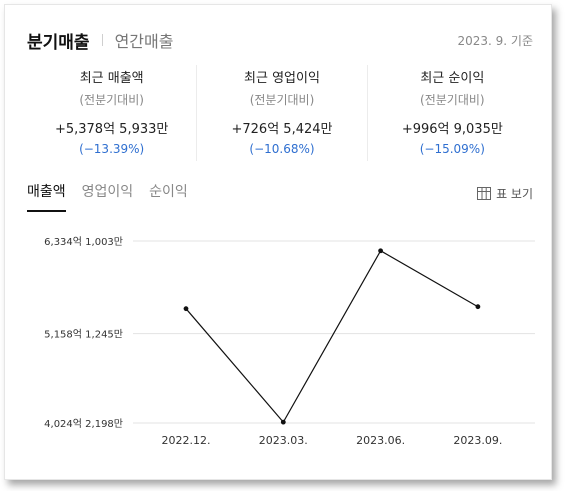 The height and width of the screenshot is (491, 567). I want to click on x-tick-label: 2023.06., so click(380, 440).